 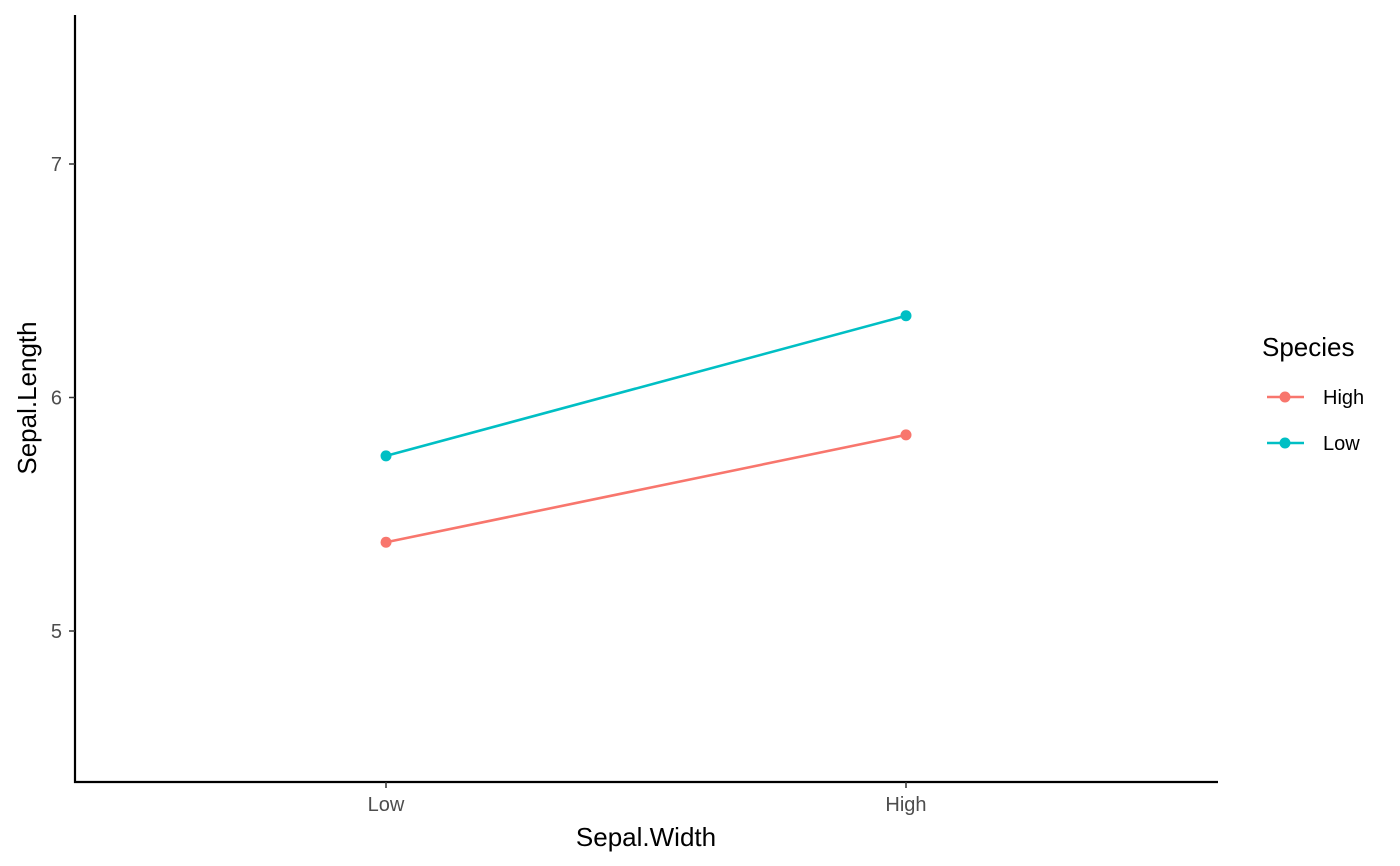 I want to click on series-low, so click(x=646, y=386).